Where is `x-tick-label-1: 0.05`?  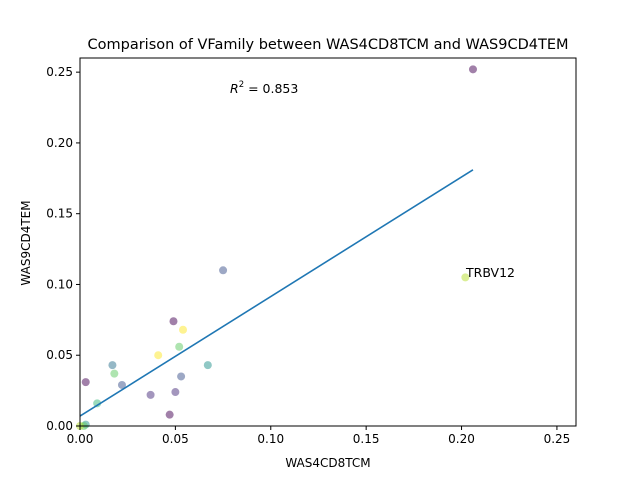
x-tick-label-1: 0.05 is located at coordinates (175, 439).